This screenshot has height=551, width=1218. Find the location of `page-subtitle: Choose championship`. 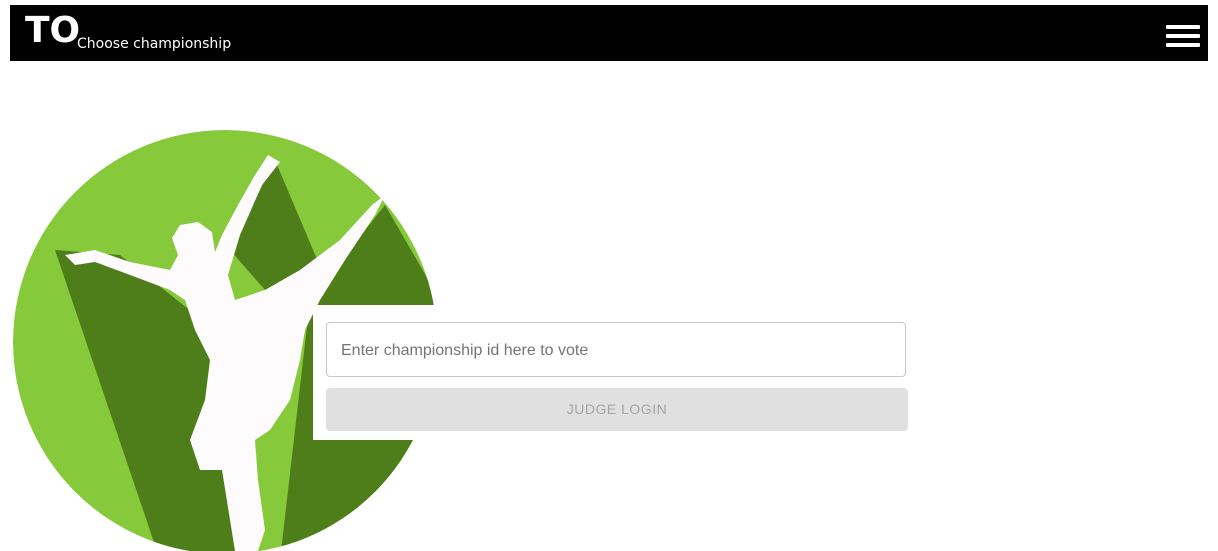

page-subtitle: Choose championship is located at coordinates (154, 44).